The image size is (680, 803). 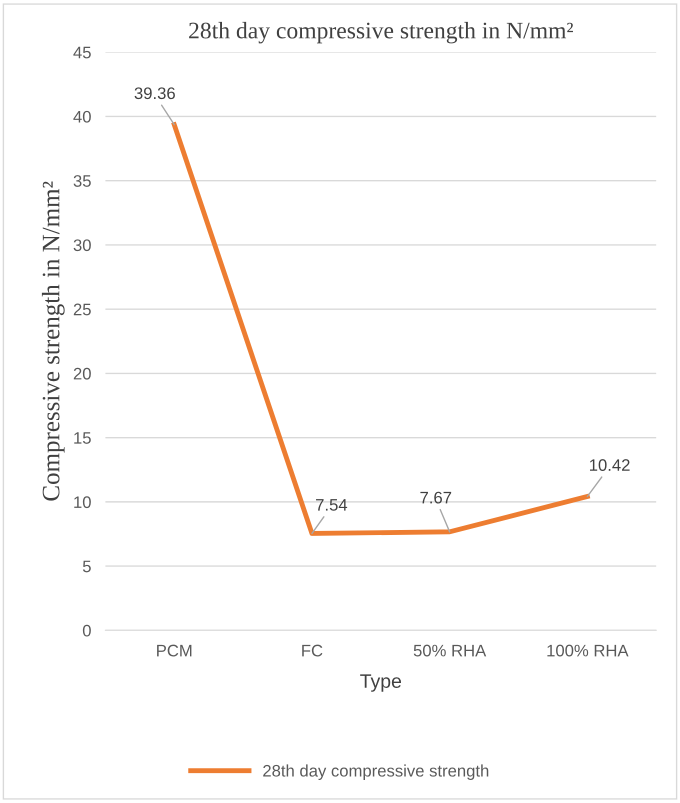 I want to click on x-tick-label: FC, so click(x=312, y=650).